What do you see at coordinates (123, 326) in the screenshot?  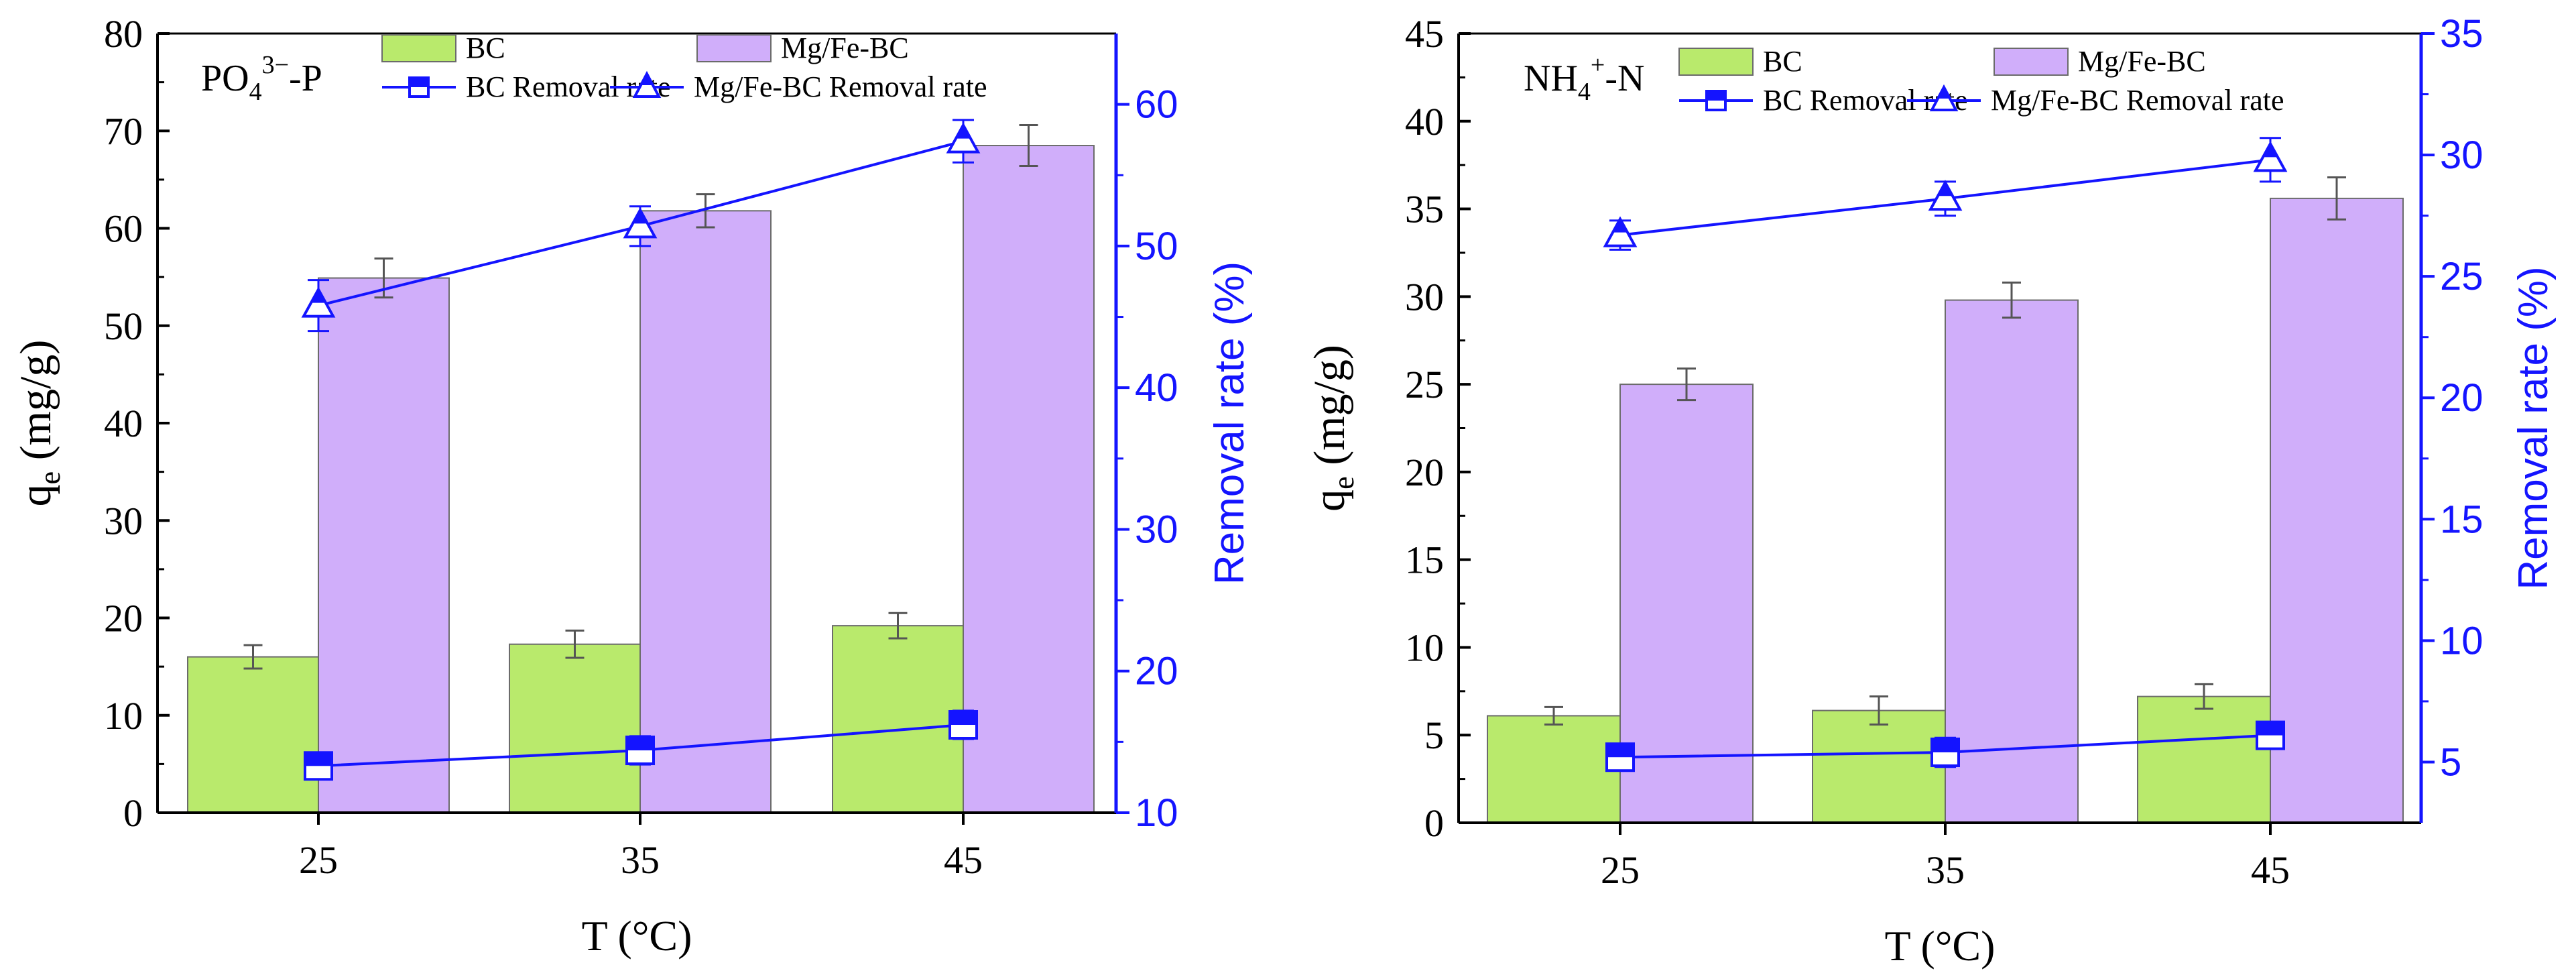 I see `left-tick-label: 50` at bounding box center [123, 326].